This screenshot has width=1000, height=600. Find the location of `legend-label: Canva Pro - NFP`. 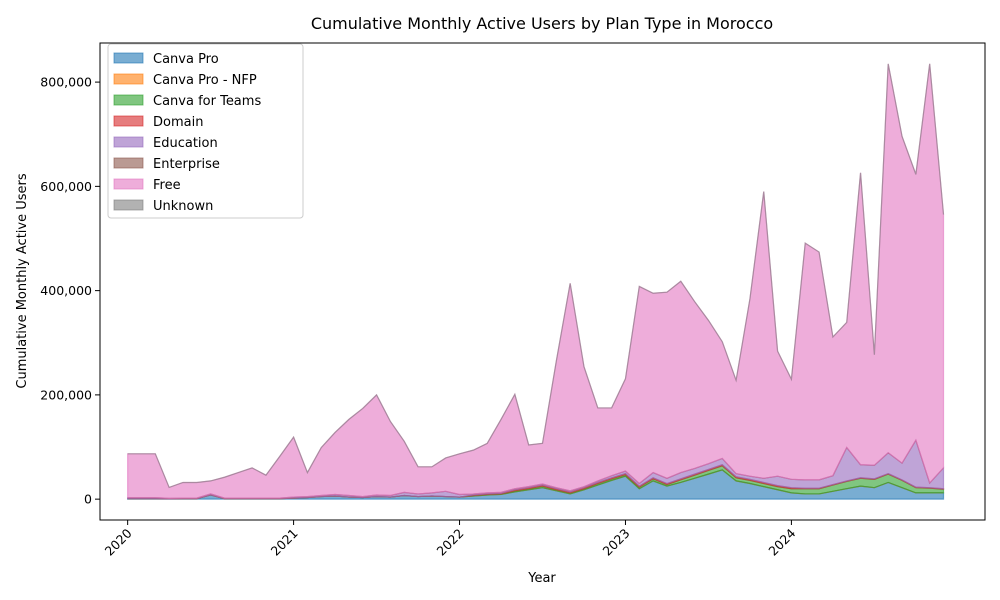

legend-label: Canva Pro - NFP is located at coordinates (205, 80).